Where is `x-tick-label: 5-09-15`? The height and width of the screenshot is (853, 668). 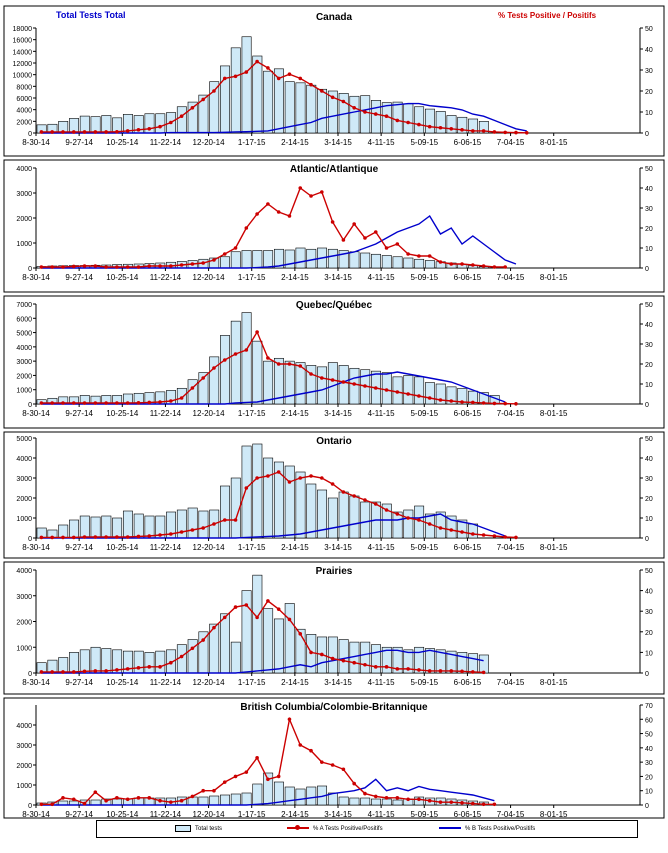
x-tick-label: 5-09-15 is located at coordinates (424, 413).